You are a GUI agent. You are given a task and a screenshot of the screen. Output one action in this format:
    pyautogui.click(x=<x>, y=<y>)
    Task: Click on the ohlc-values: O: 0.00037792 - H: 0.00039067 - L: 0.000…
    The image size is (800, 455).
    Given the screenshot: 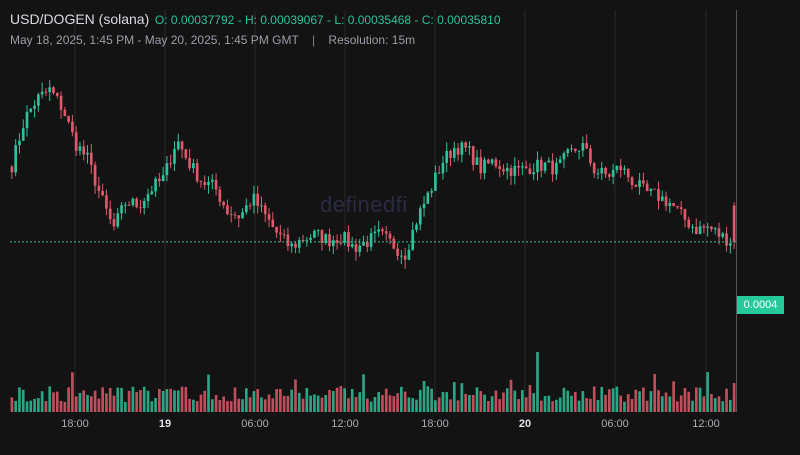 What is the action you would take?
    pyautogui.click(x=327, y=20)
    